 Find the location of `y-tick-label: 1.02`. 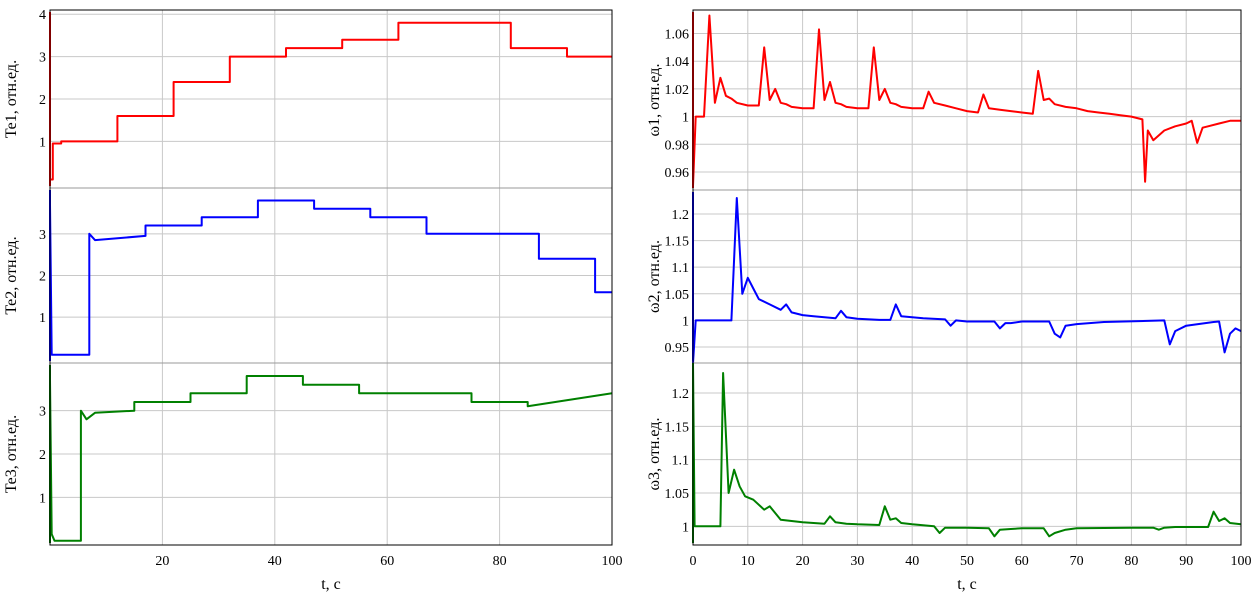

y-tick-label: 1.02 is located at coordinates (677, 90).